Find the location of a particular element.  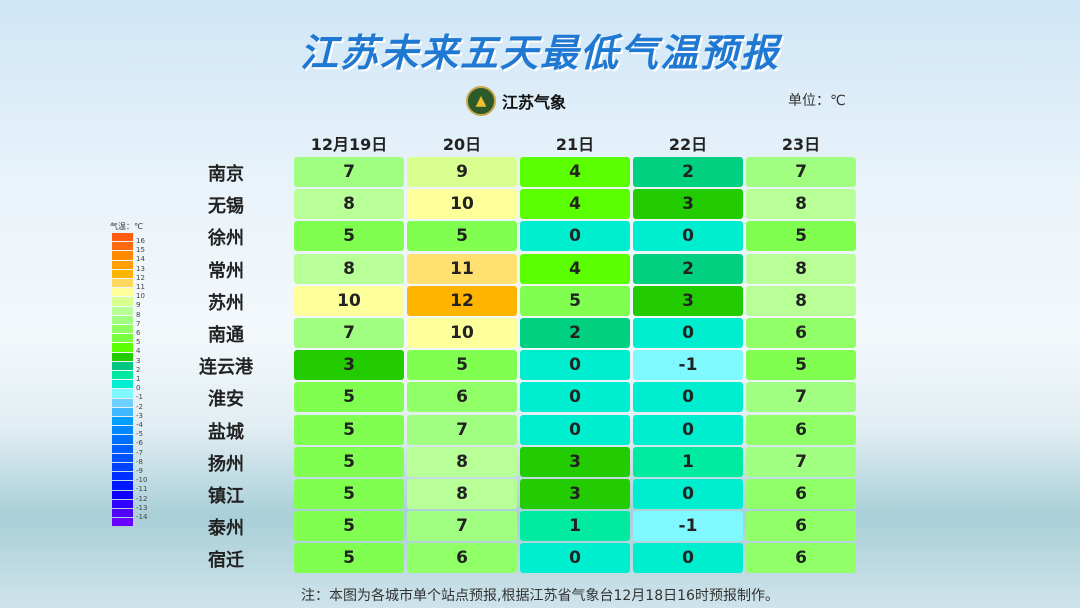

legend-label: 13 is located at coordinates (140, 268).